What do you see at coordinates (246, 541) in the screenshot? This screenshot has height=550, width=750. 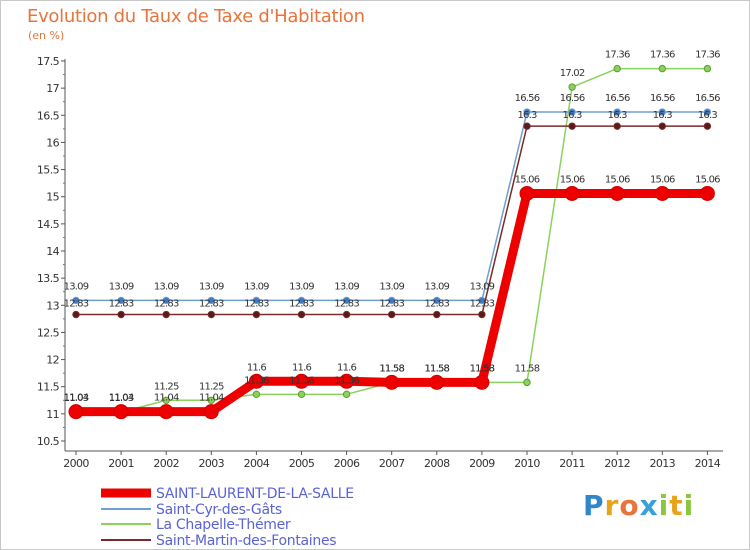 I see `legend-label: Saint-Martin-des-Fontaines` at bounding box center [246, 541].